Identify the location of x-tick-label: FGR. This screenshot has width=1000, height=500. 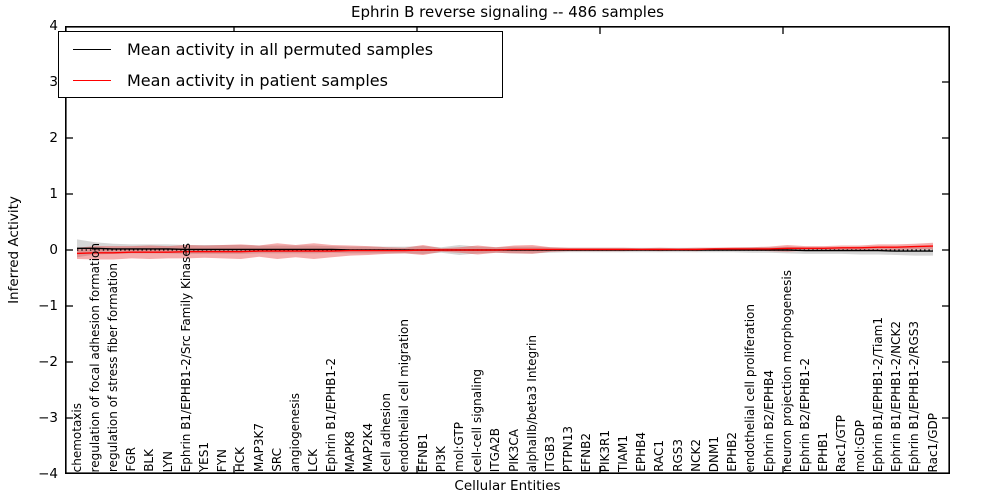
(131, 459).